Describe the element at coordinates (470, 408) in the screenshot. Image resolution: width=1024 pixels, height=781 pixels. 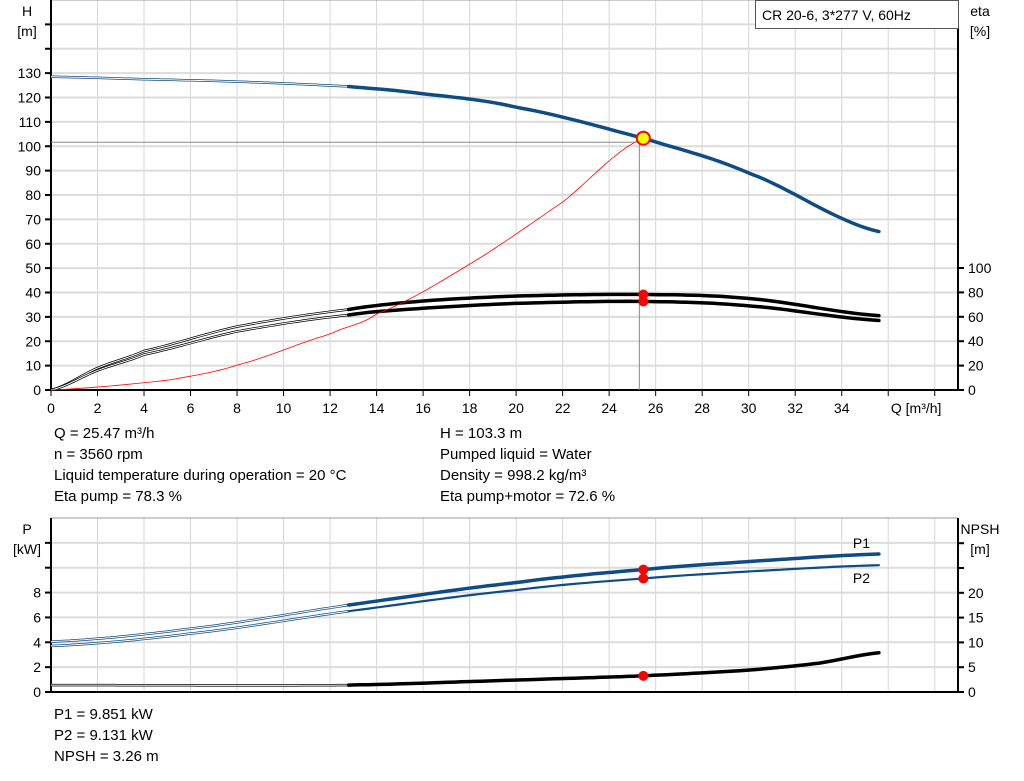
I see `chart0-xtick-label: 18` at that location.